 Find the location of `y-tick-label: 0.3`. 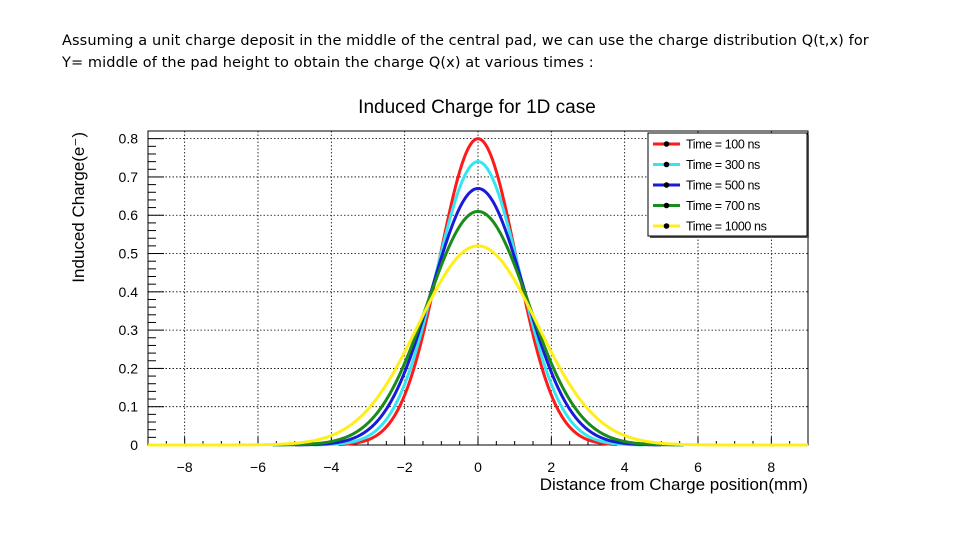

y-tick-label: 0.3 is located at coordinates (129, 330).